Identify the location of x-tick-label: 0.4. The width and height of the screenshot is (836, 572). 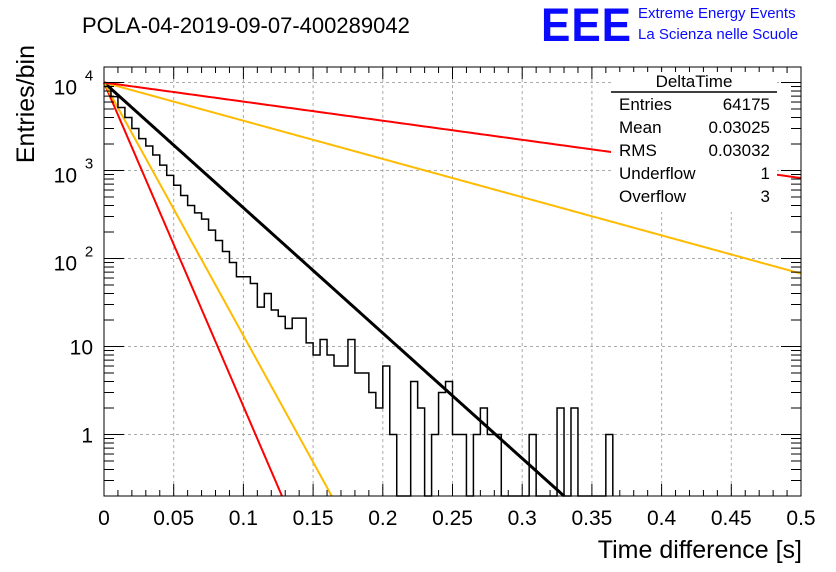
(662, 518).